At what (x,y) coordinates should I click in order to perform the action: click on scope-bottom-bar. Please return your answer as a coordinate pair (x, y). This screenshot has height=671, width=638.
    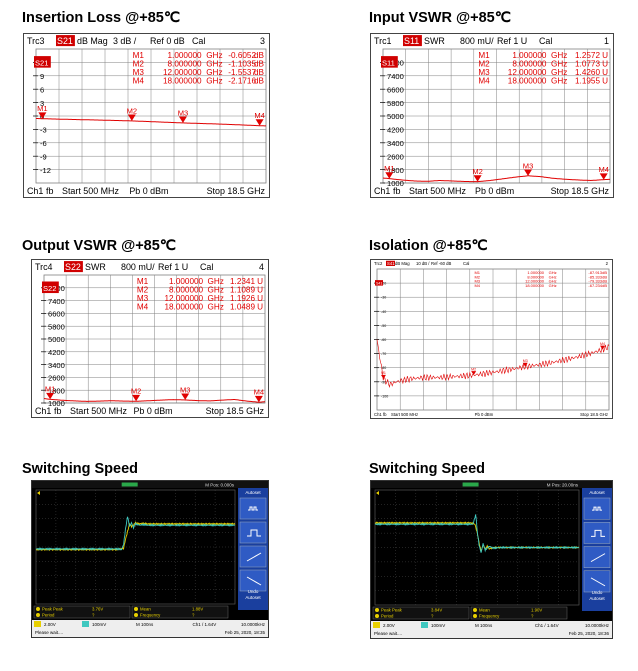
    Looking at the image, I should click on (491, 629).